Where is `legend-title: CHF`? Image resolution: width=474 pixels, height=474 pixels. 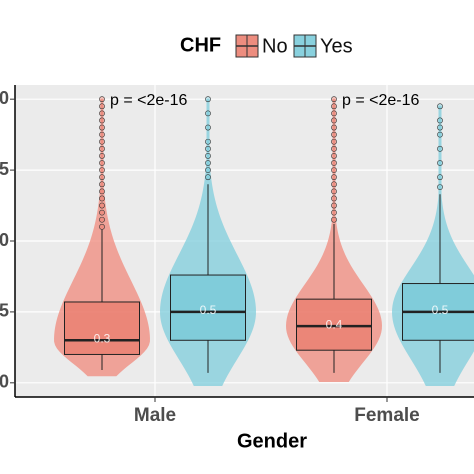 legend-title: CHF is located at coordinates (200, 45).